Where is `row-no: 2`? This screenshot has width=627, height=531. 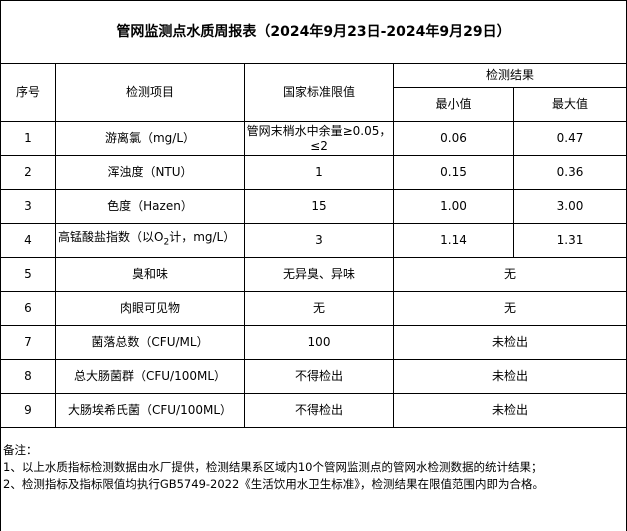 row-no: 2 is located at coordinates (28, 172).